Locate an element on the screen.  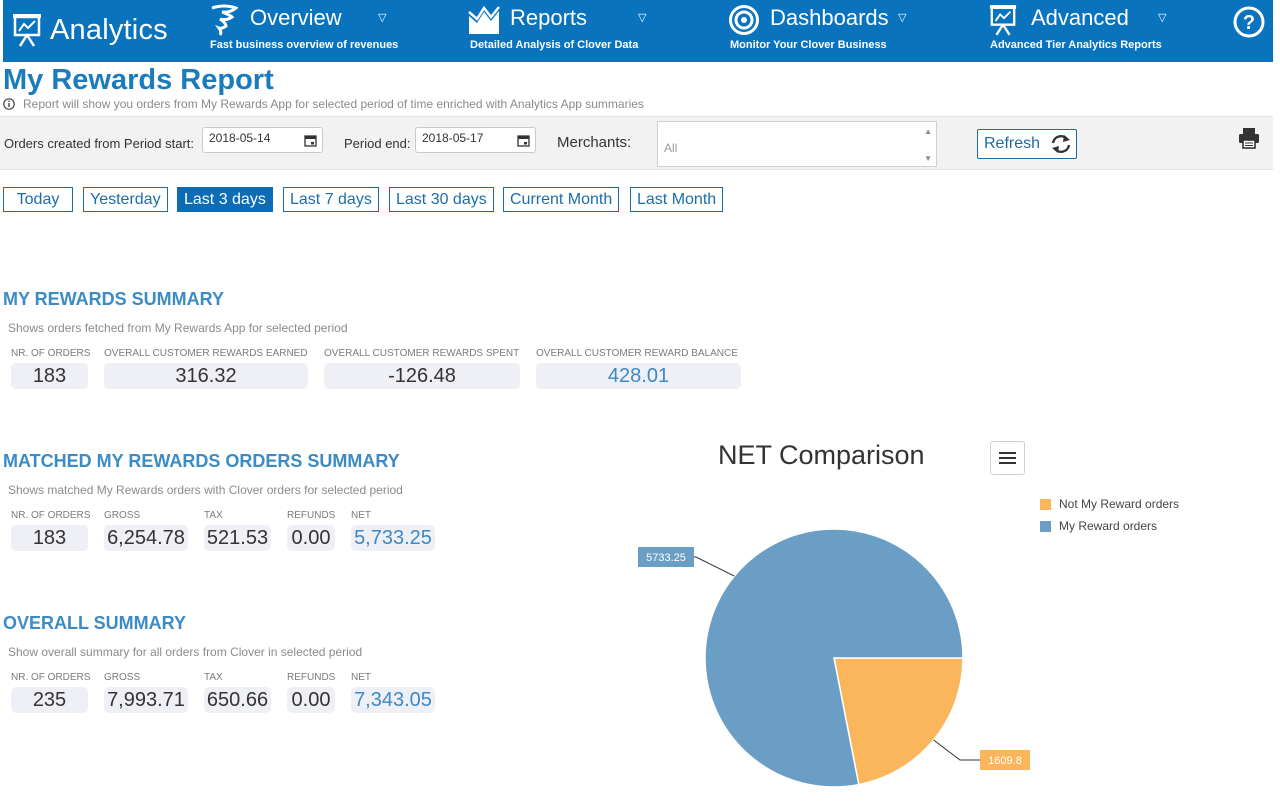
legend-label: My Reward orders is located at coordinates (1108, 526).